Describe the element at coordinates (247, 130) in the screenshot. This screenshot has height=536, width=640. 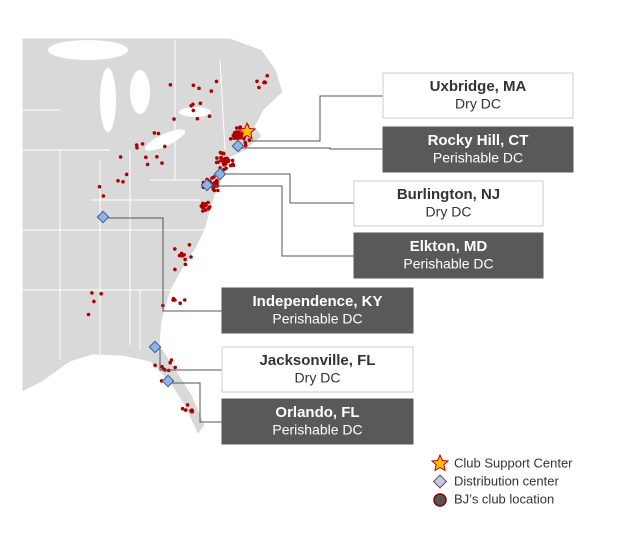
I see `hq-star` at that location.